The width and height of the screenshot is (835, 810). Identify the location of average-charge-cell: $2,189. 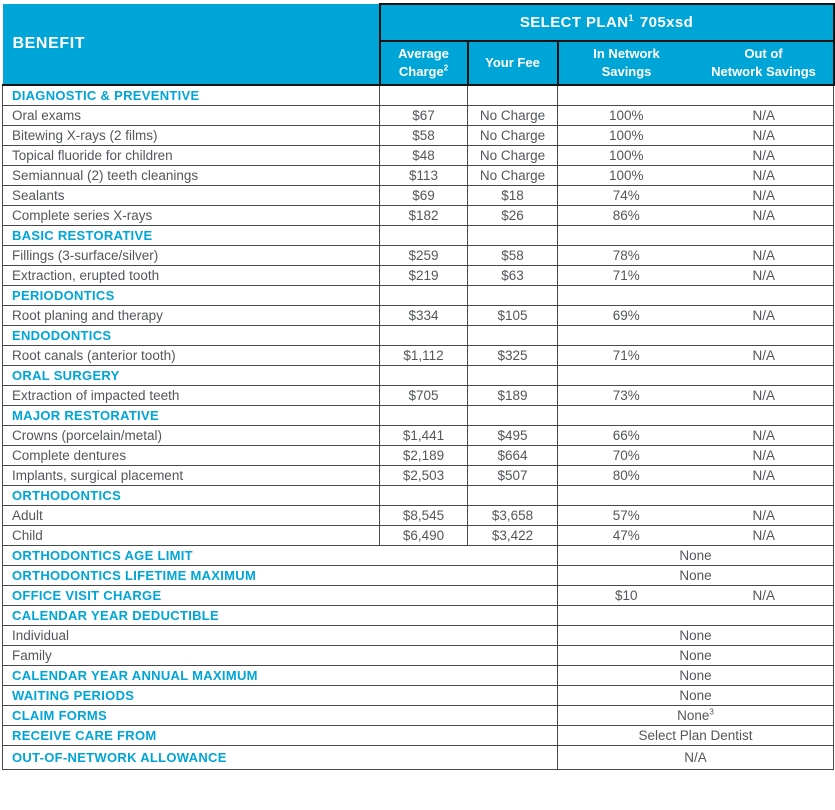
(423, 455).